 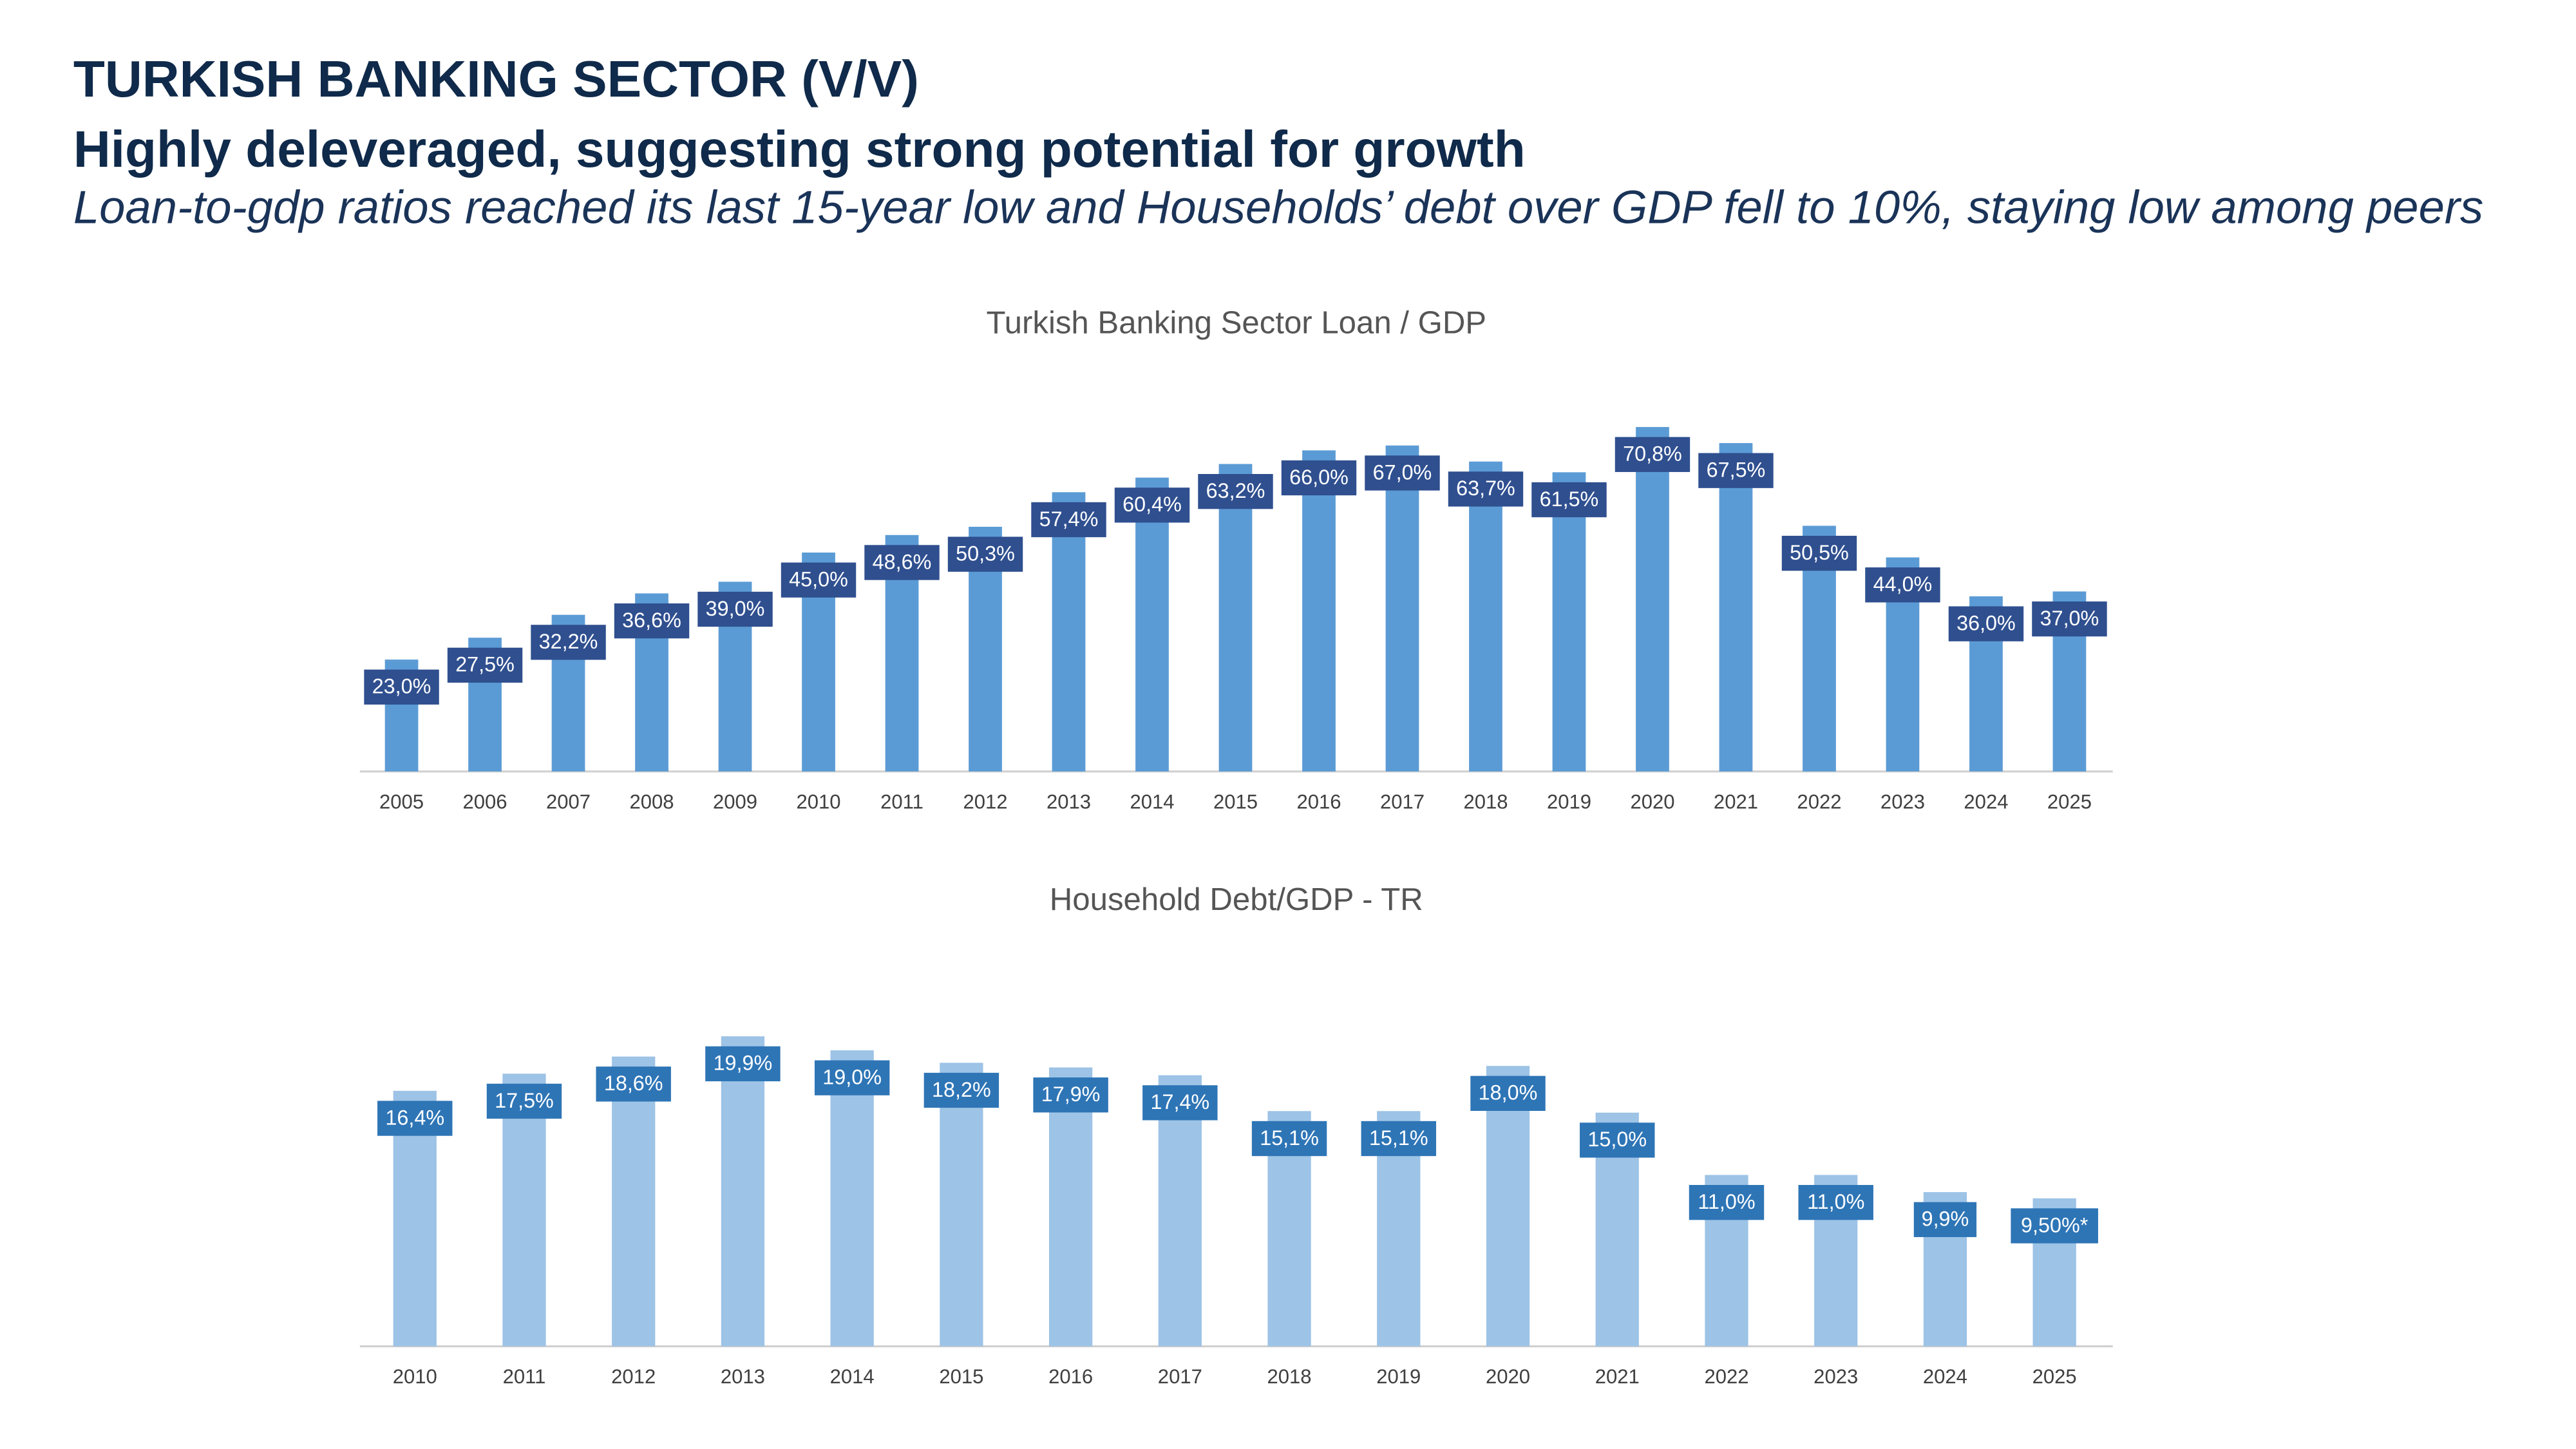 What do you see at coordinates (634, 1376) in the screenshot?
I see `x-tick-label: 2012` at bounding box center [634, 1376].